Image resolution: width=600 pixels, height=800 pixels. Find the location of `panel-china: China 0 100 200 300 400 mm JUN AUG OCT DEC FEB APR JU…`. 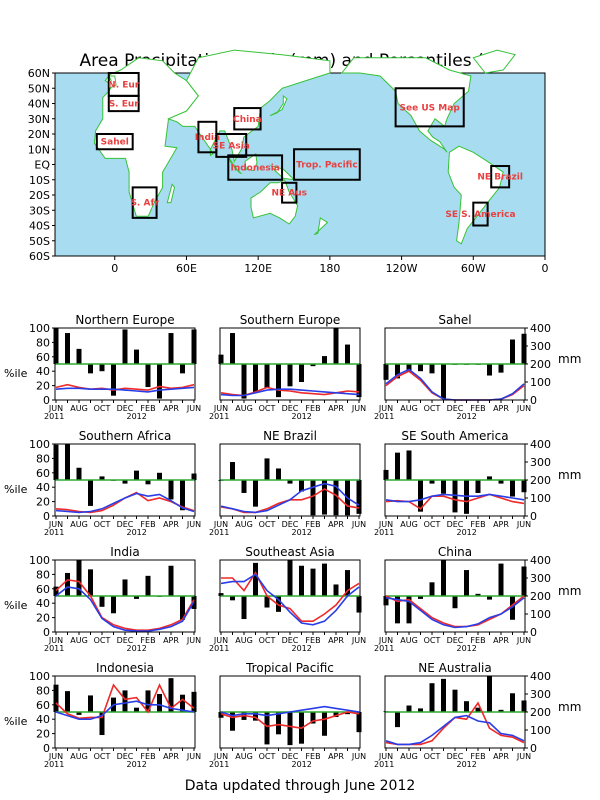

panel-china: China 0 100 200 300 400 mm JUN AUG OCT DEC FEB APR JU… is located at coordinates (477, 599).